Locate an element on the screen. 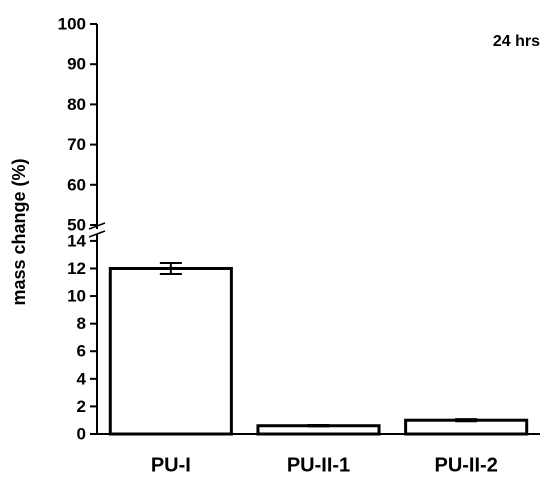 Image resolution: width=550 pixels, height=487 pixels. y-tick-label: 90 is located at coordinates (76, 64).